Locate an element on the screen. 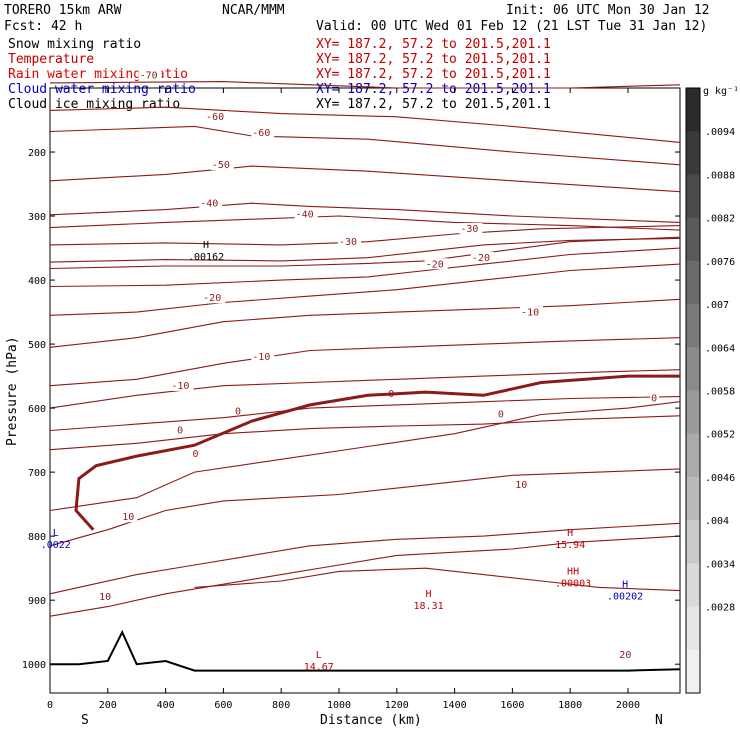 The image size is (740, 740). colorbar-tick-label: .0052 is located at coordinates (720, 435).